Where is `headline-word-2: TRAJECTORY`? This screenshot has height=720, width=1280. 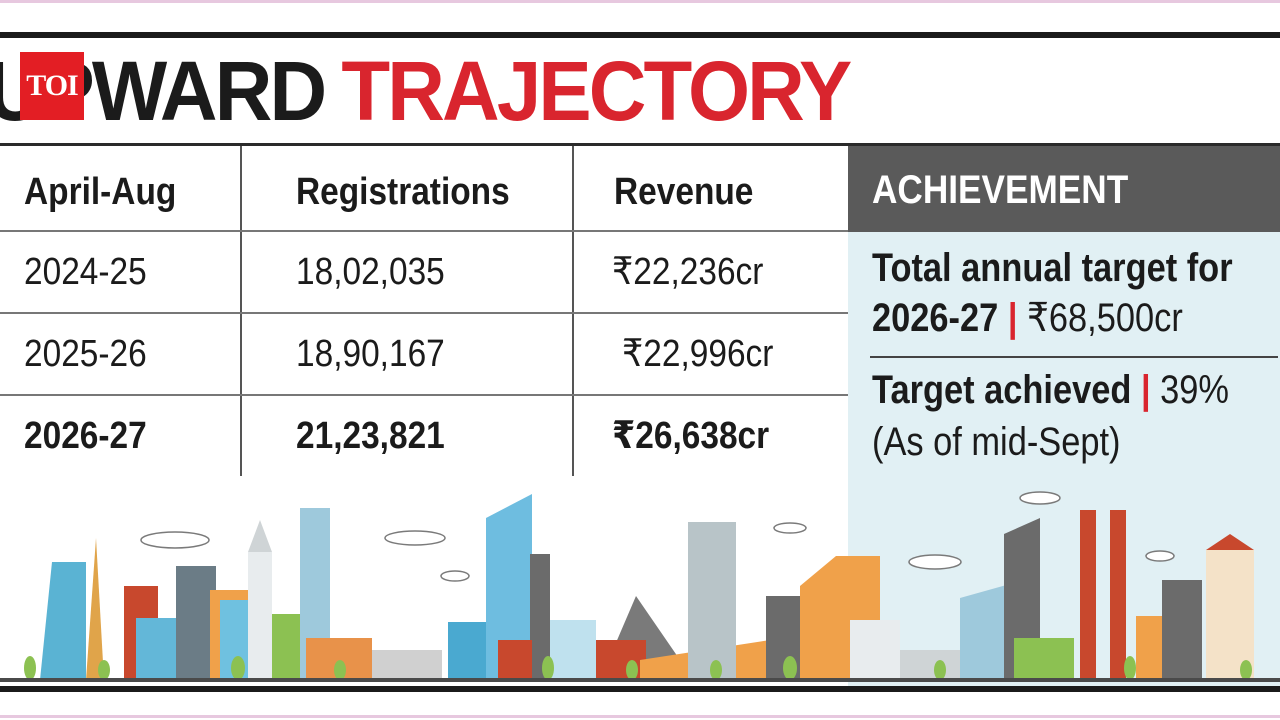
headline-word-2: TRAJECTORY is located at coordinates (596, 91).